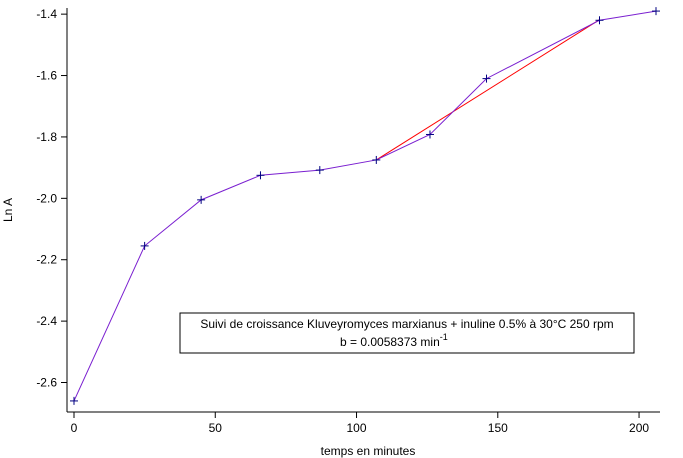 The image size is (683, 458). I want to click on y-tick-label: -1.4, so click(46, 14).